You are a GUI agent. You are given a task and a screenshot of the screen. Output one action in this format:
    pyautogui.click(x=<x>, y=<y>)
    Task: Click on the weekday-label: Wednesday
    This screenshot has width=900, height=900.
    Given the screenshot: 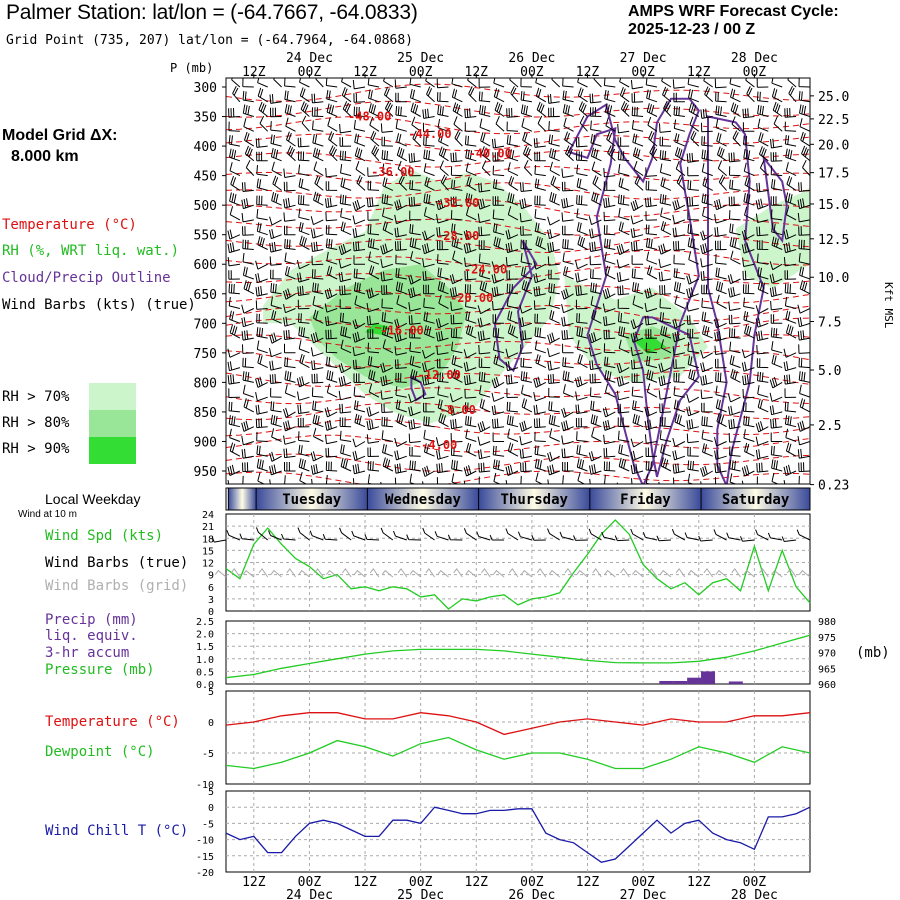 What is the action you would take?
    pyautogui.click(x=423, y=500)
    